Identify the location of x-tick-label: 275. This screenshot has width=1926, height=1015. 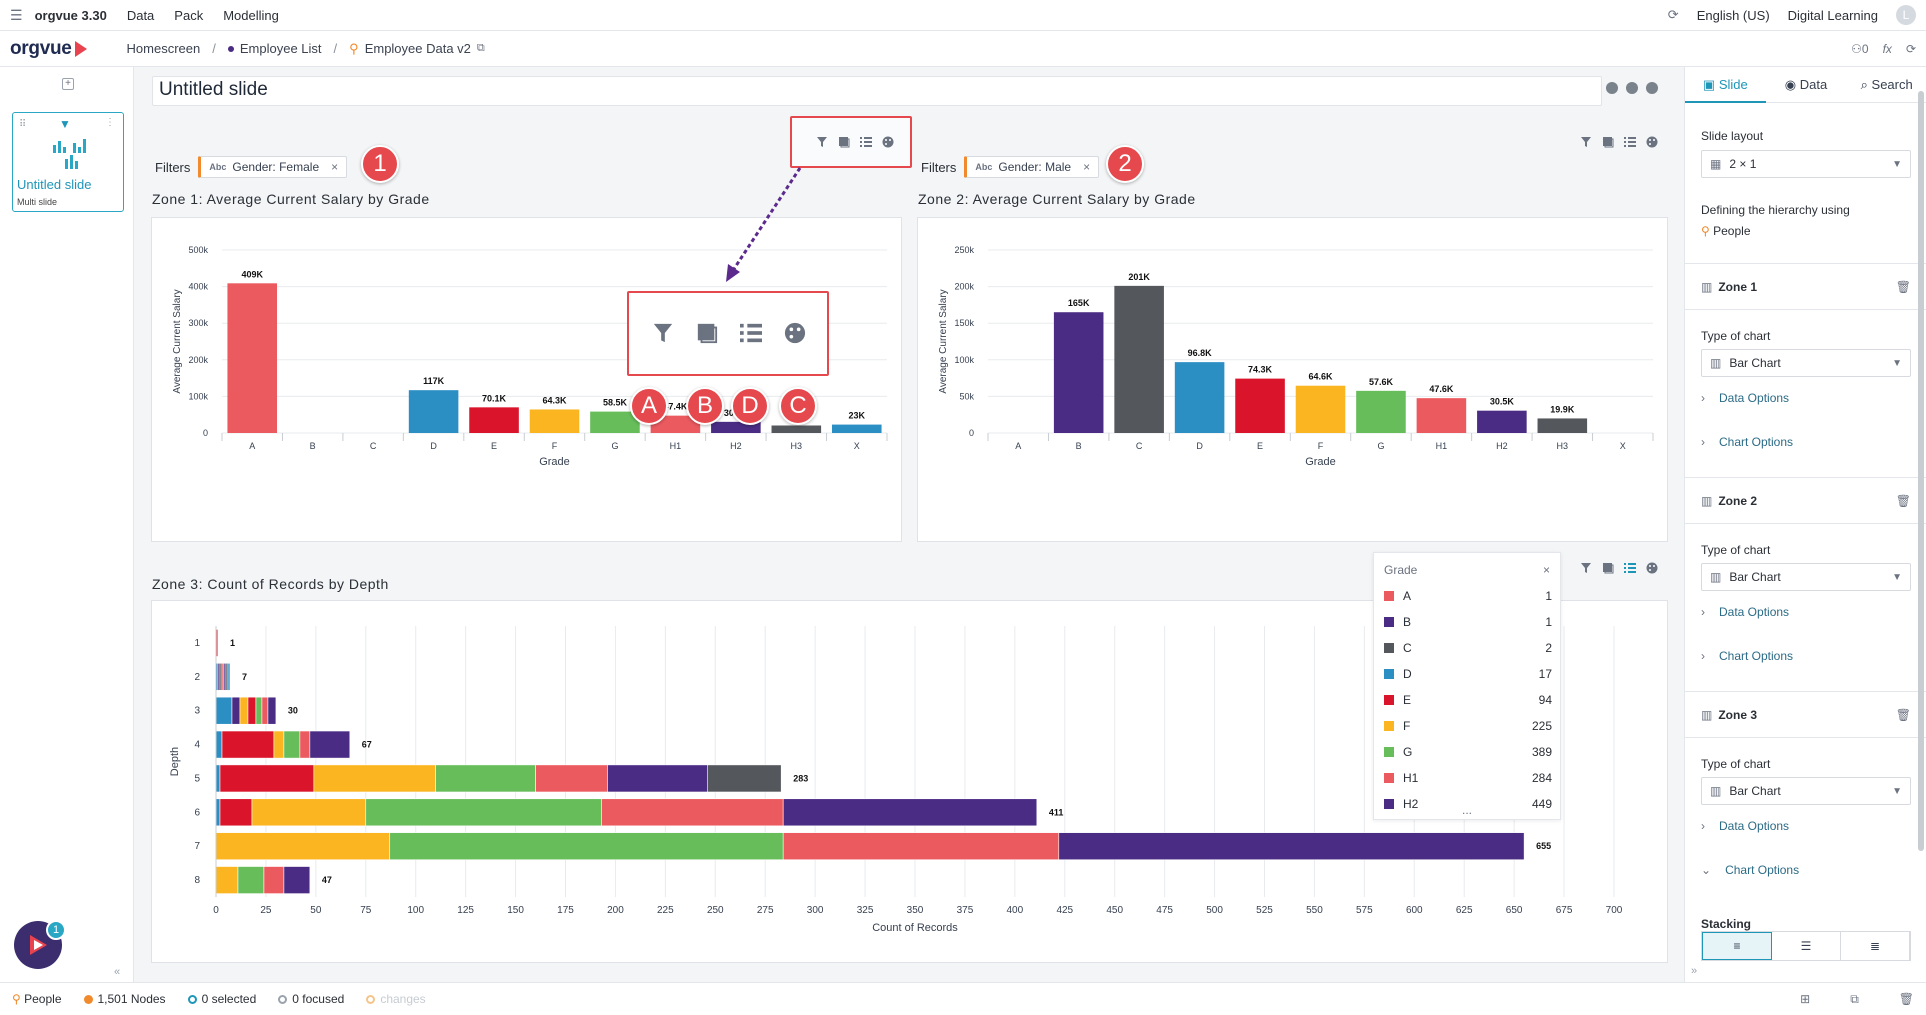
(765, 910).